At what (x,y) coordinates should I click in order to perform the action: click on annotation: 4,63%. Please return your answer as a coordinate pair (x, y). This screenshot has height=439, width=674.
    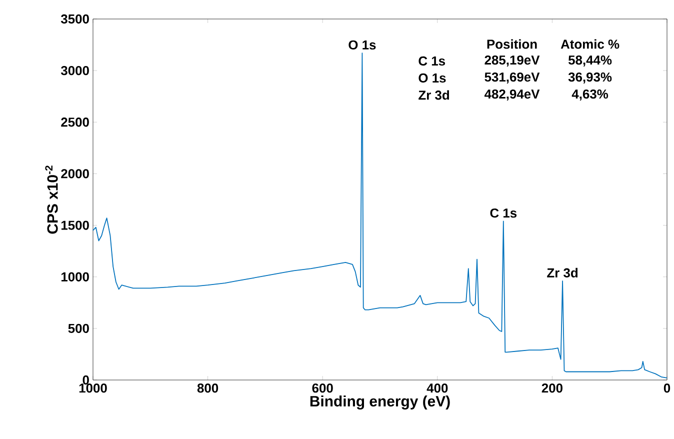
    Looking at the image, I should click on (590, 95).